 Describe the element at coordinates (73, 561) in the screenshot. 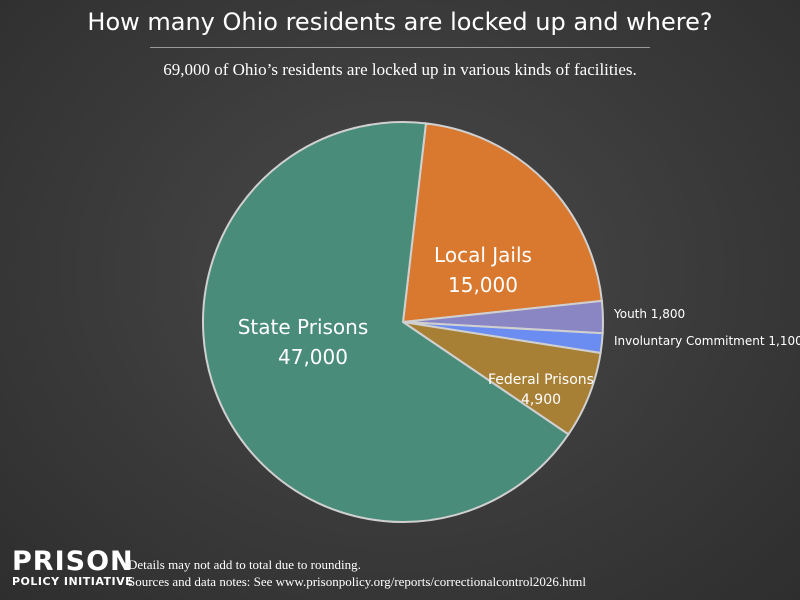

I see `logo-text-top: PRISON` at that location.